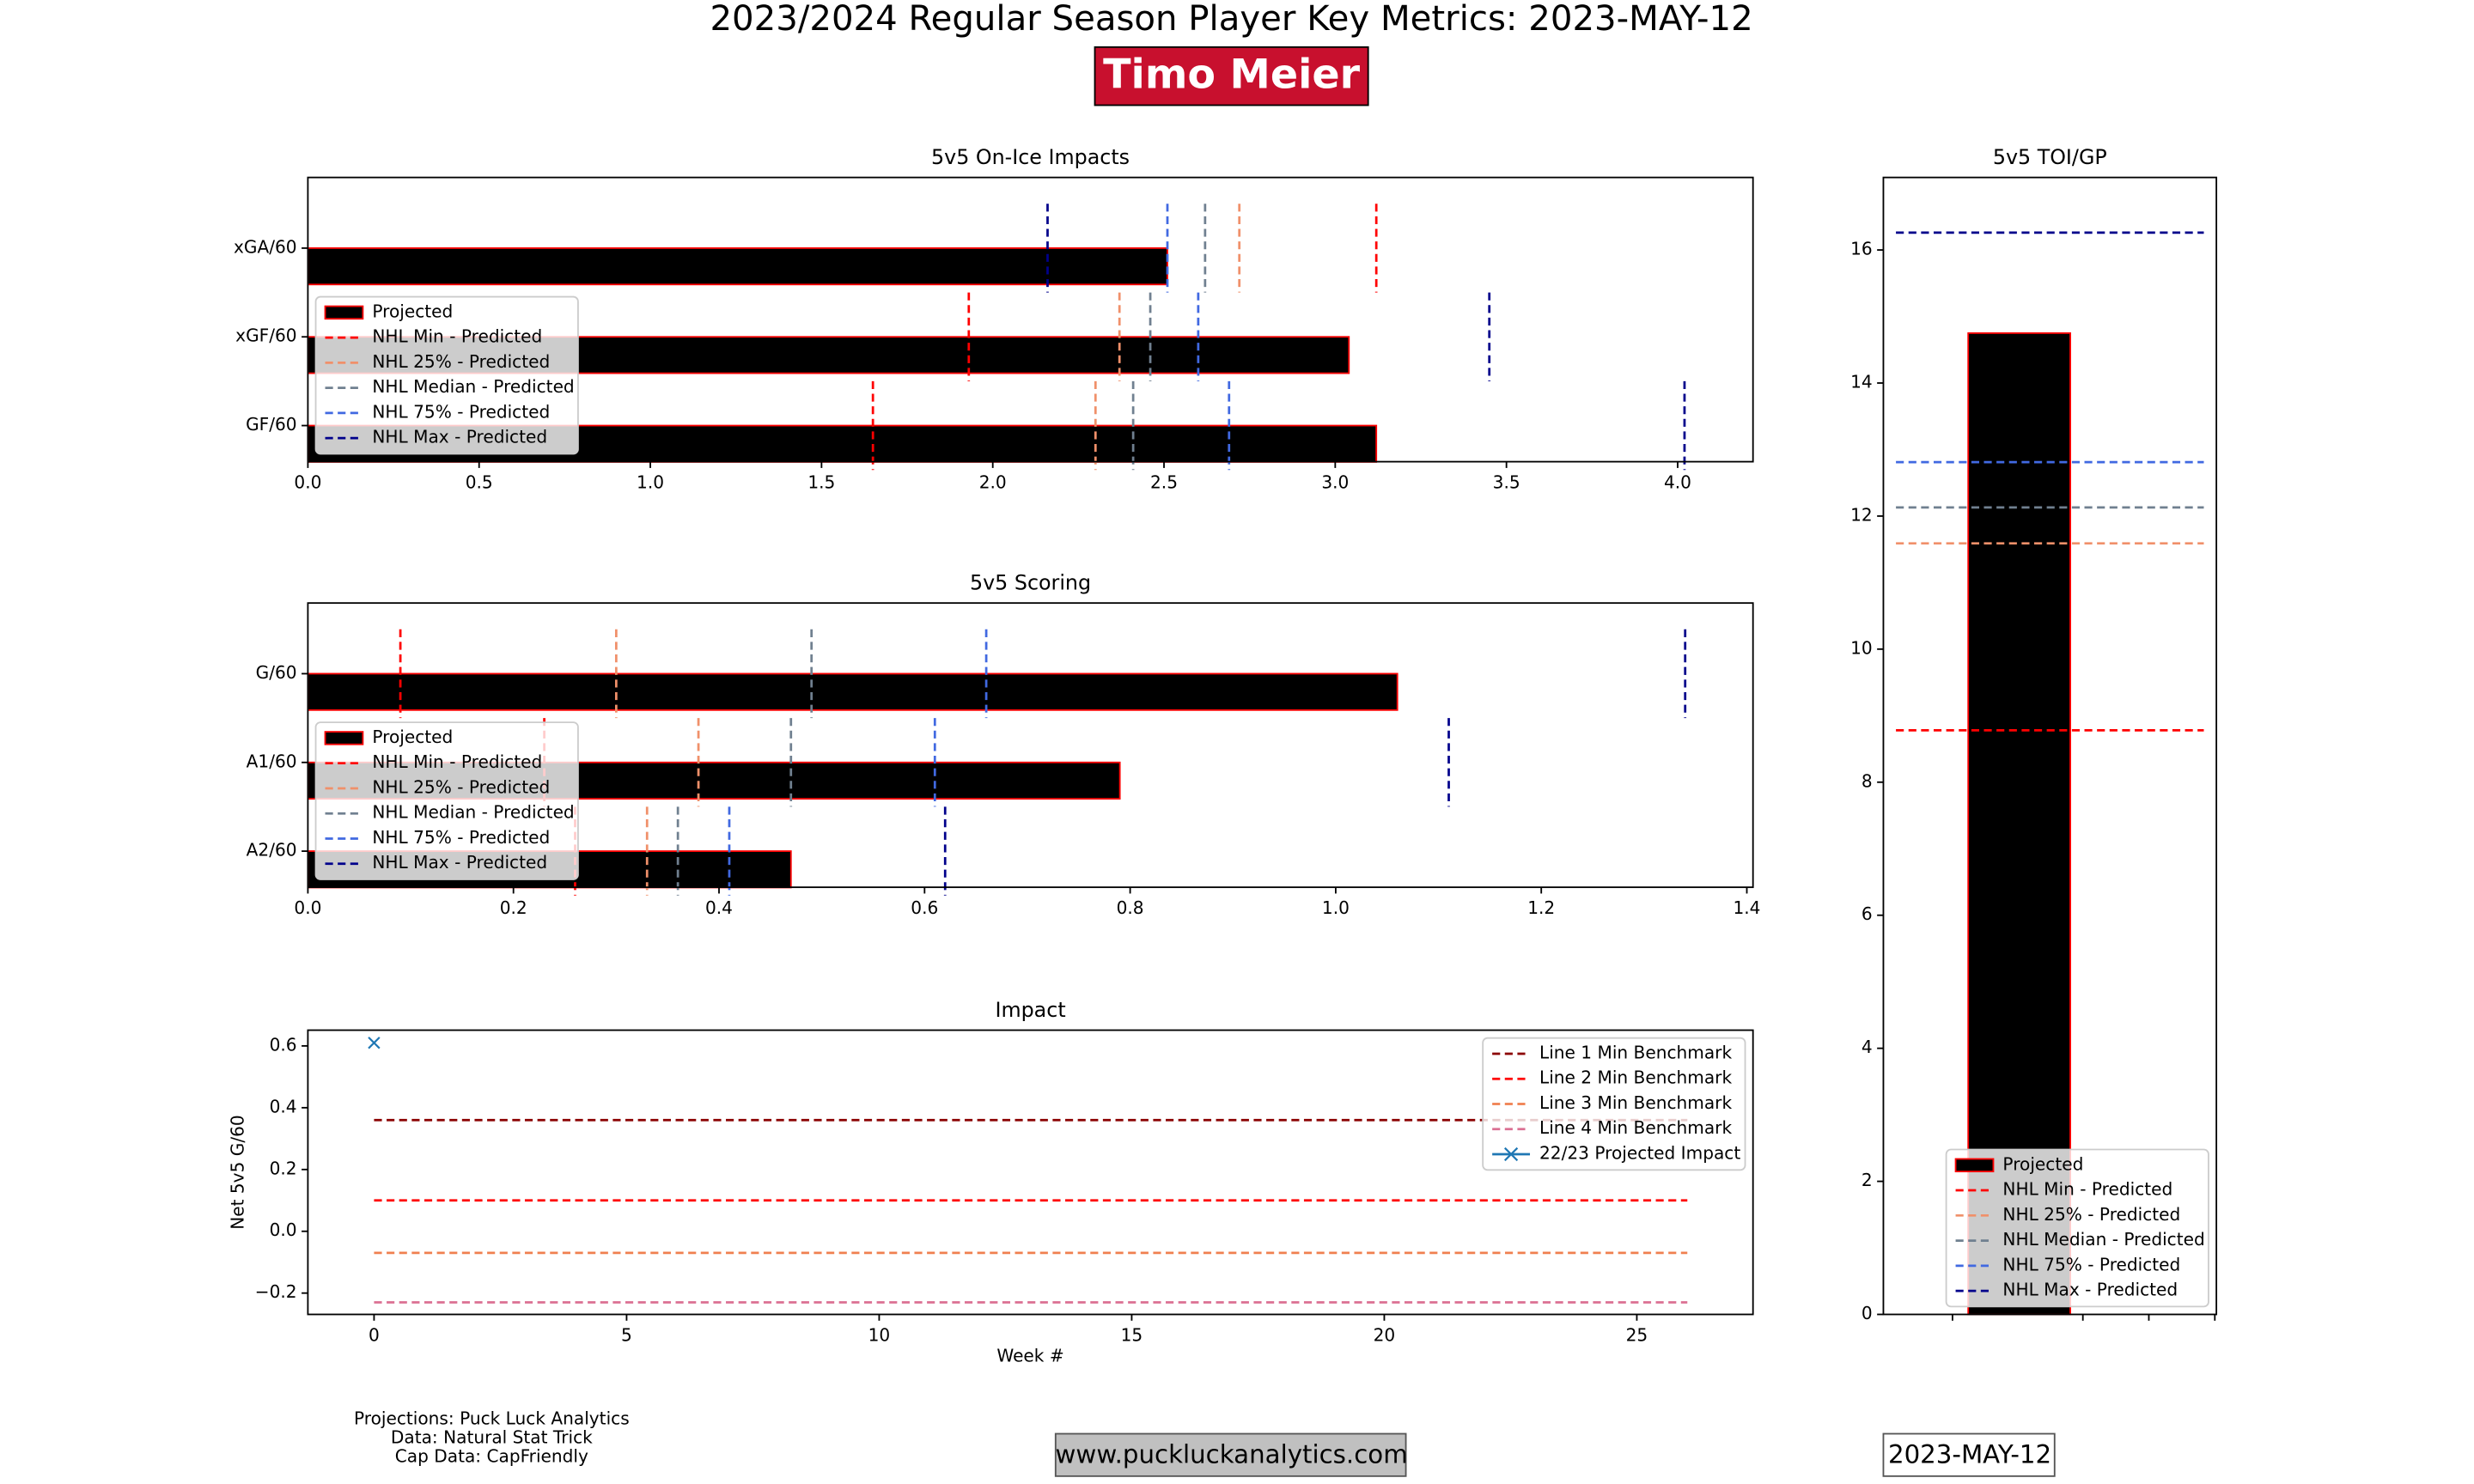 Image resolution: width=2474 pixels, height=1484 pixels. Describe the element at coordinates (237, 1173) in the screenshot. I see `y-axis-label: Net 5v5 G/60` at that location.